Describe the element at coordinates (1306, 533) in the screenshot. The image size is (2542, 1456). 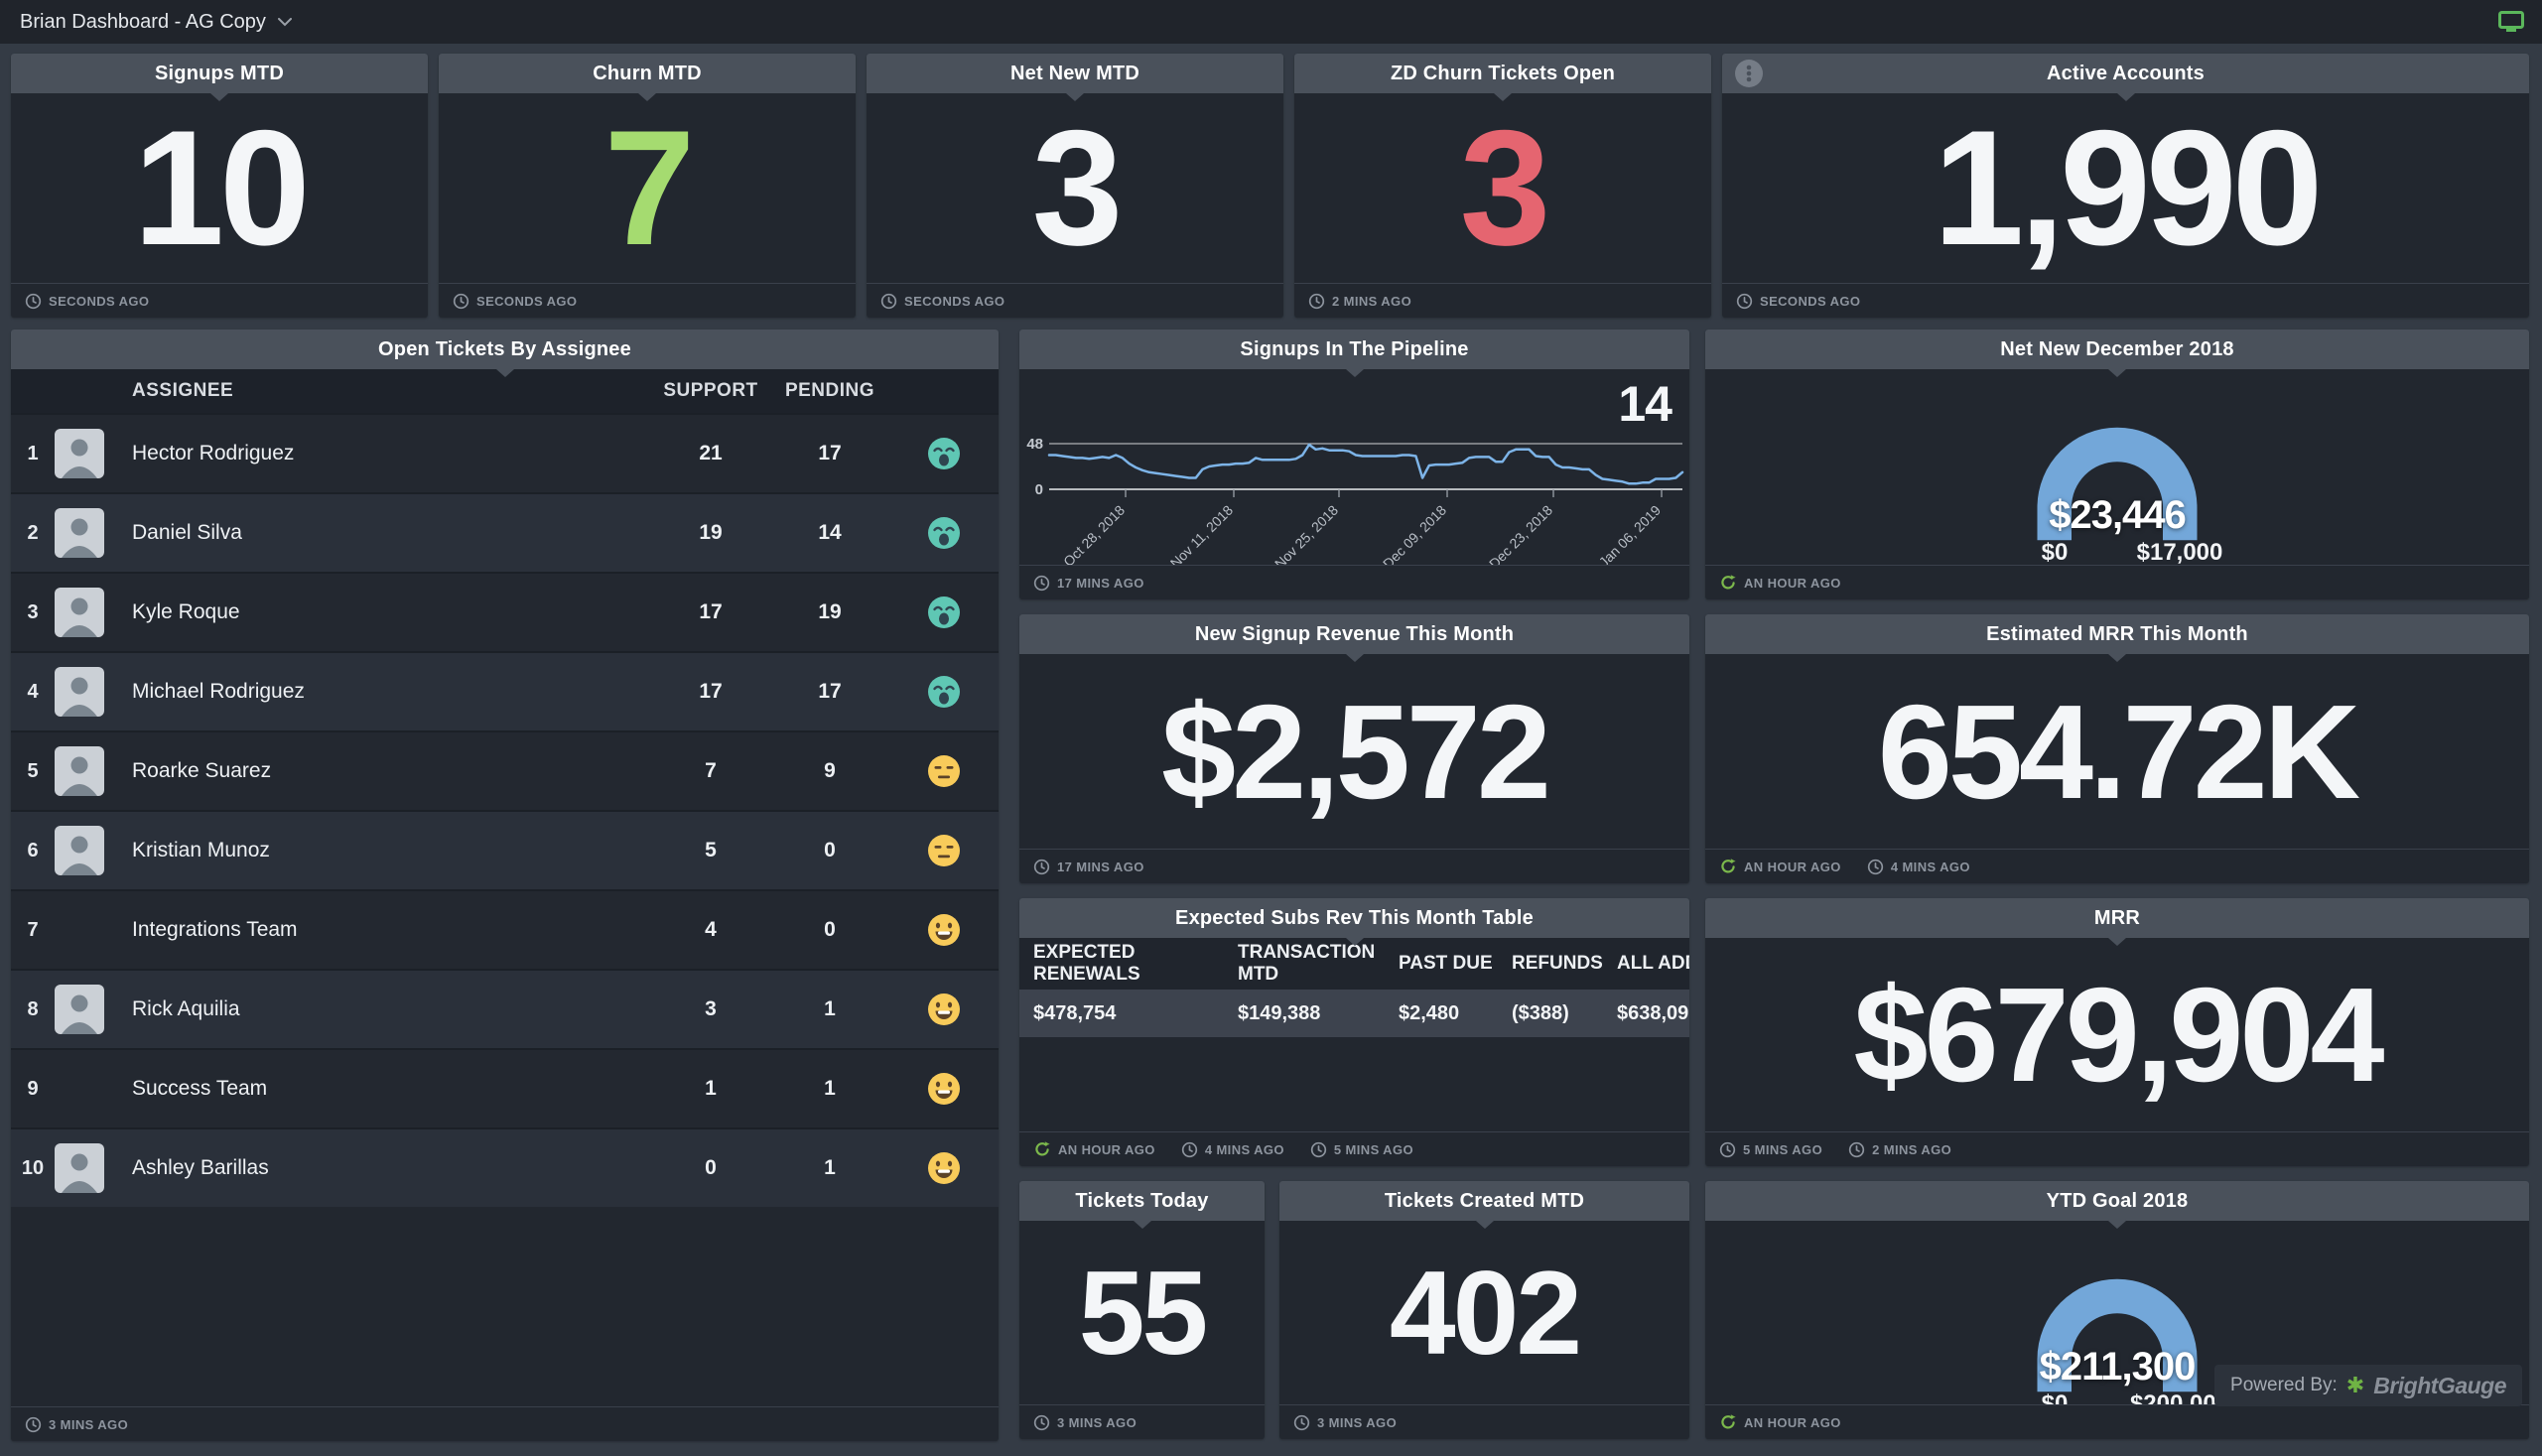
I see `x-tick-label: Nov 25, 2018` at that location.